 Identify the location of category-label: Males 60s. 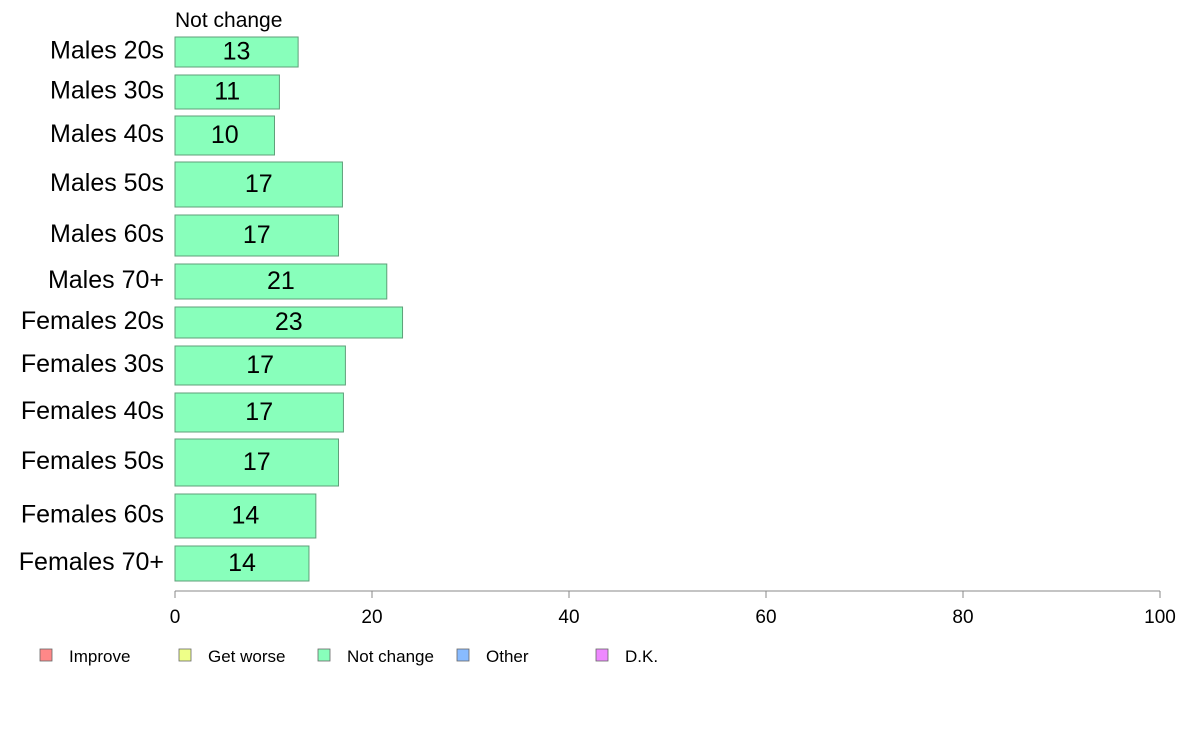
(107, 234).